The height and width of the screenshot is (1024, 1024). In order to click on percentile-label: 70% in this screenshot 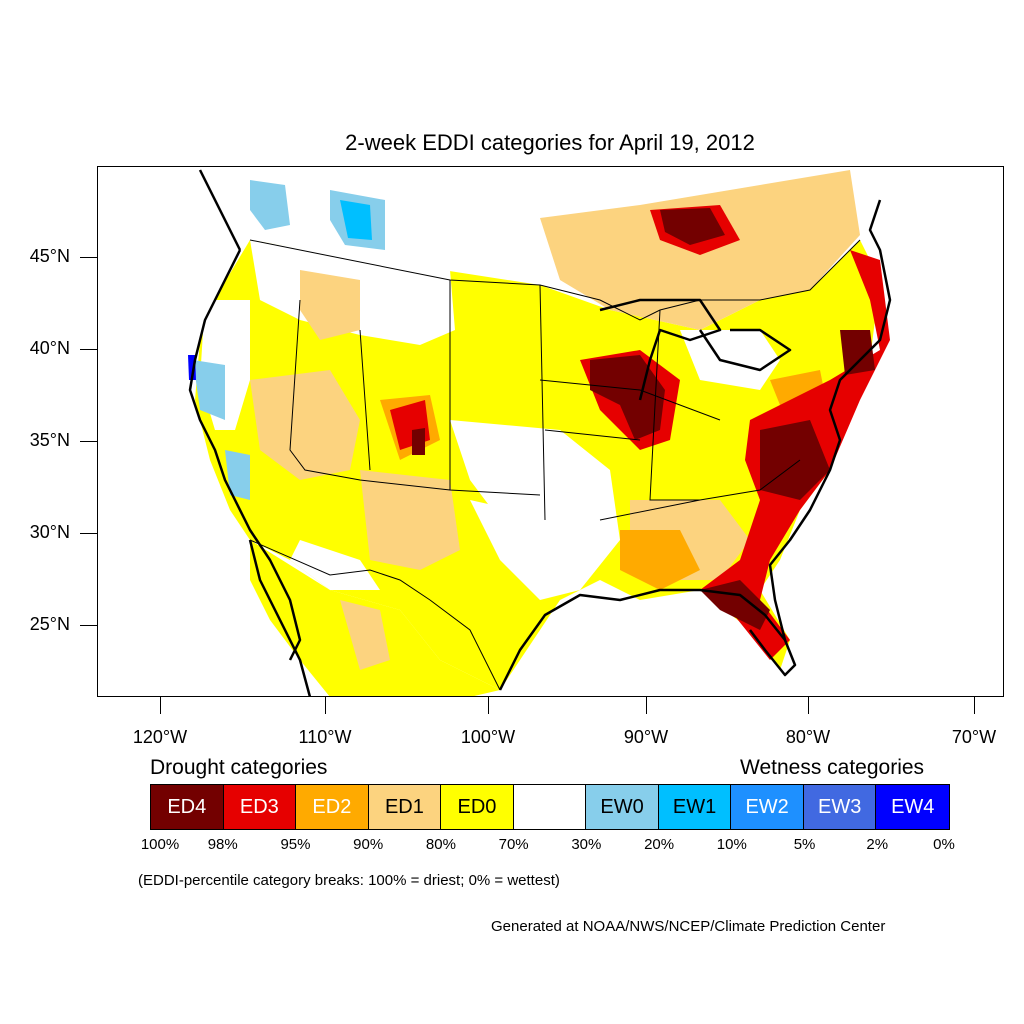, I will do `click(513, 844)`.